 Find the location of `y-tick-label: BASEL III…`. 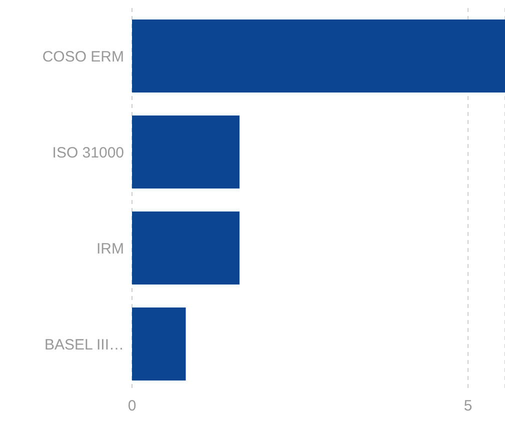

y-tick-label: BASEL III… is located at coordinates (84, 345).